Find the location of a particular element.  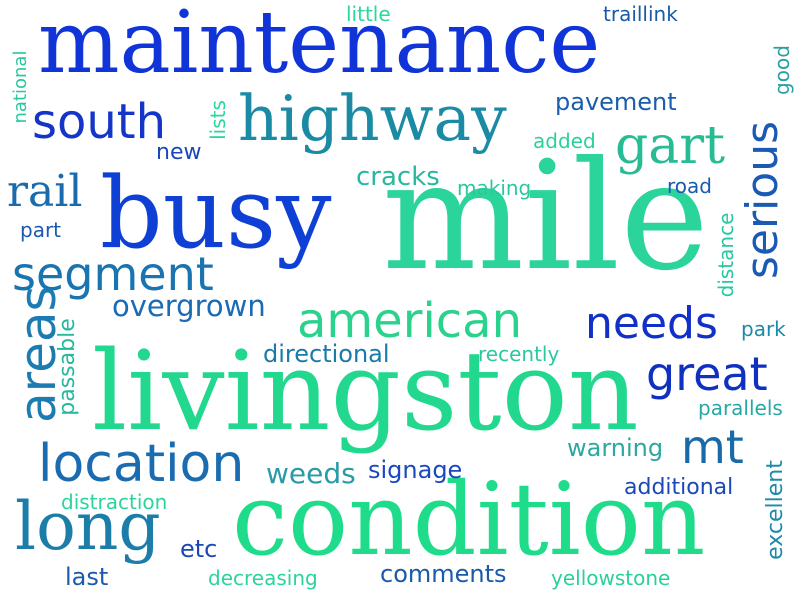

word-recently: recently is located at coordinates (519, 354).